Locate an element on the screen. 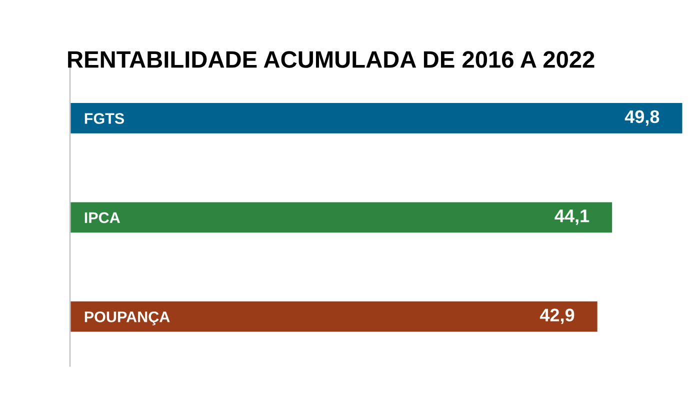  data-label: 49,8 is located at coordinates (642, 118).